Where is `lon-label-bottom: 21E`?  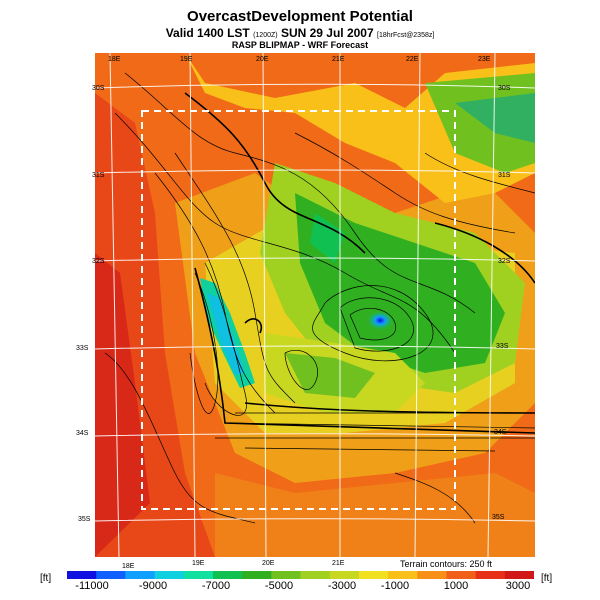
lon-label-bottom: 21E is located at coordinates (338, 563).